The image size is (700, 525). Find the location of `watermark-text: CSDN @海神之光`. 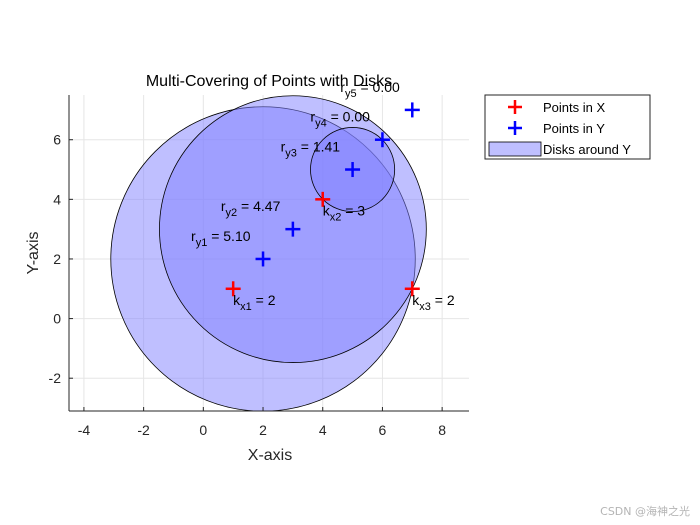

watermark-text: CSDN @海神之光 is located at coordinates (645, 511).